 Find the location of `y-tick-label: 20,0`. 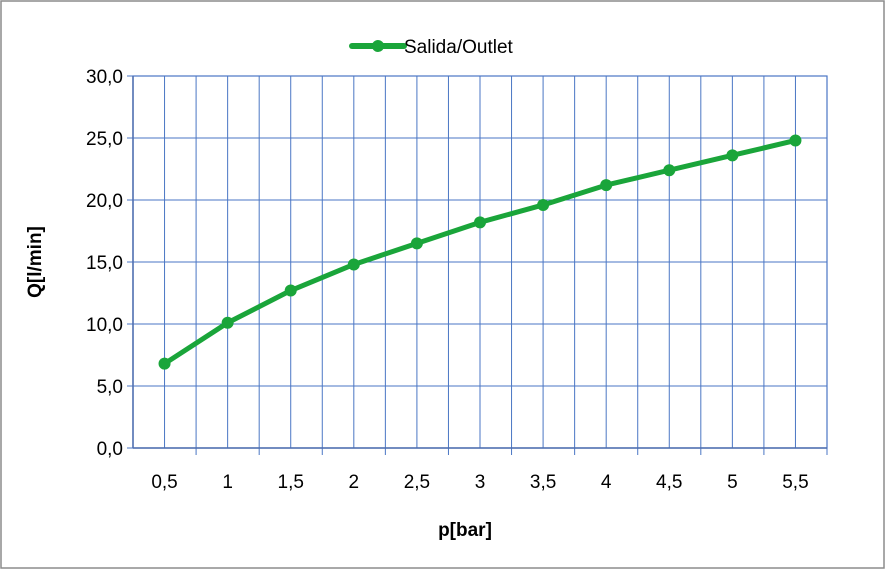

y-tick-label: 20,0 is located at coordinates (104, 201).